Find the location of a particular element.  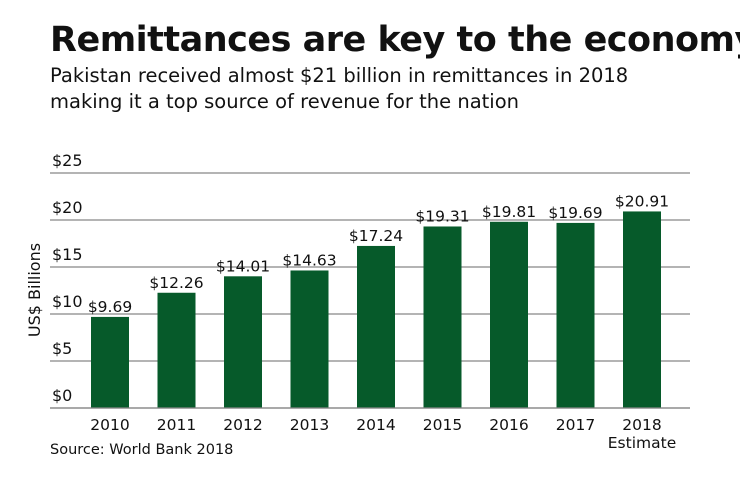

data-label: $17.24 is located at coordinates (376, 236).